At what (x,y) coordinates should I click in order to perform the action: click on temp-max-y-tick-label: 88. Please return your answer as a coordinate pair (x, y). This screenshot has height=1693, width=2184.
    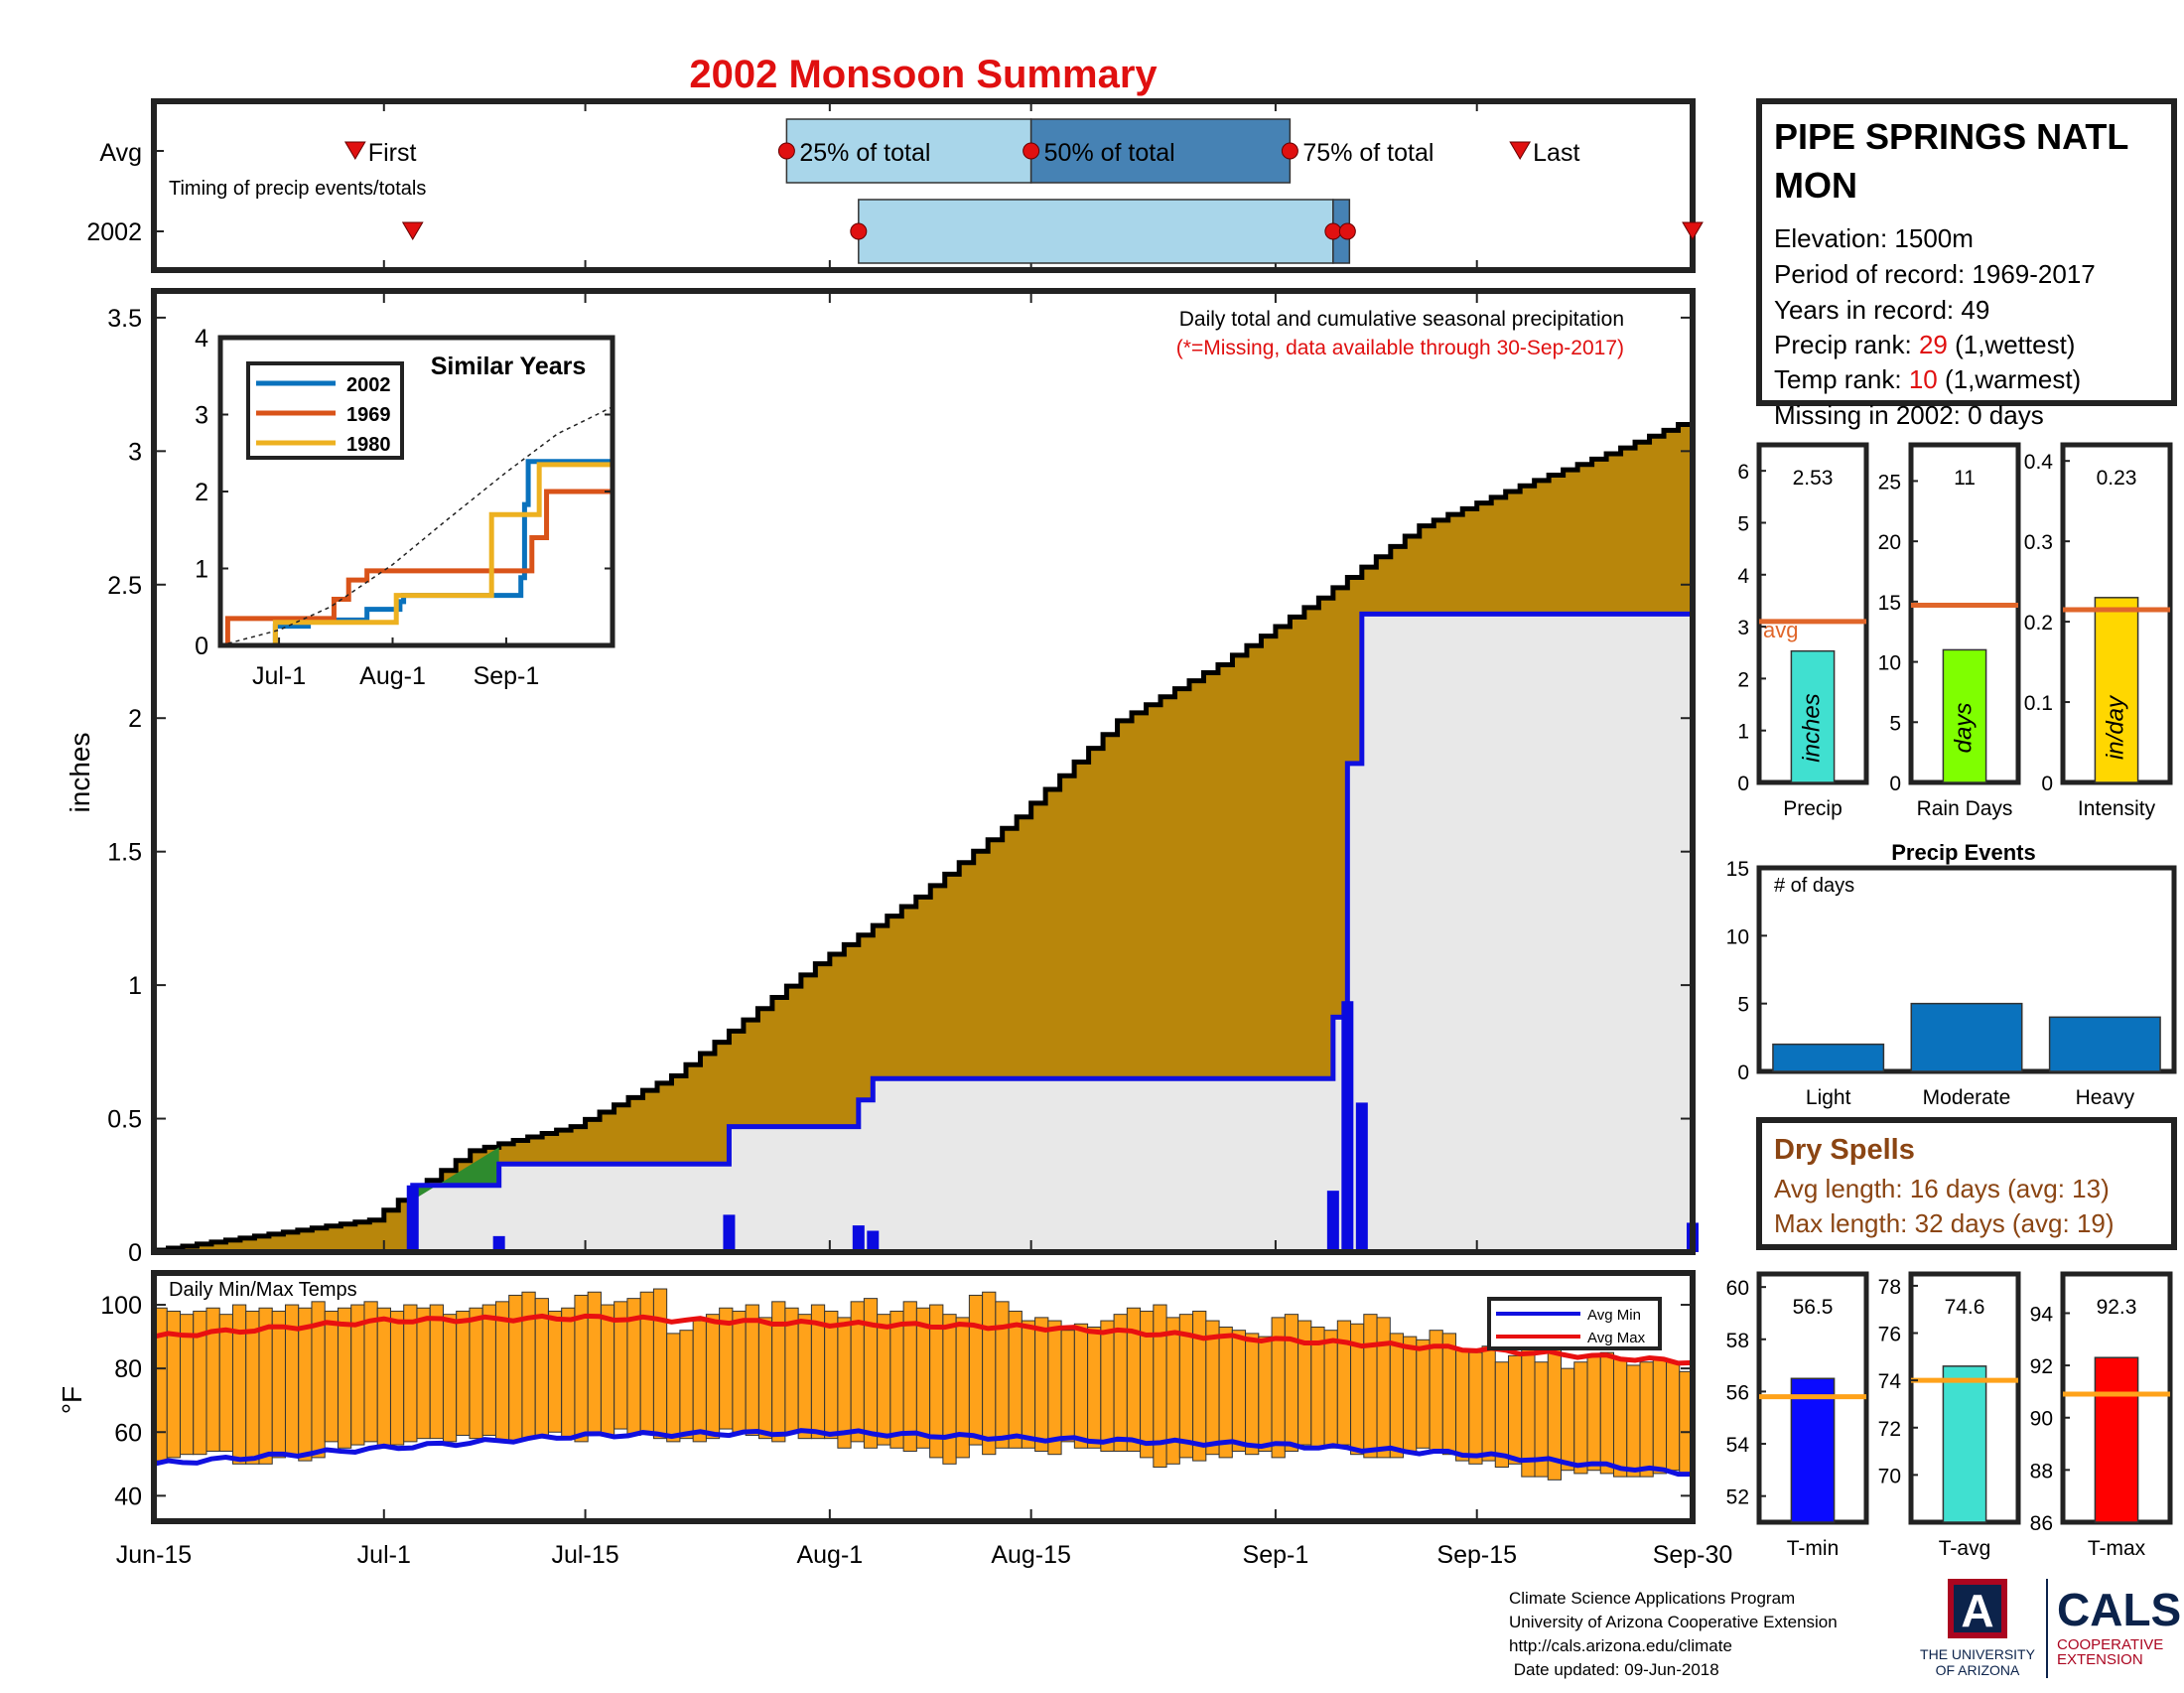
    Looking at the image, I should click on (2041, 1471).